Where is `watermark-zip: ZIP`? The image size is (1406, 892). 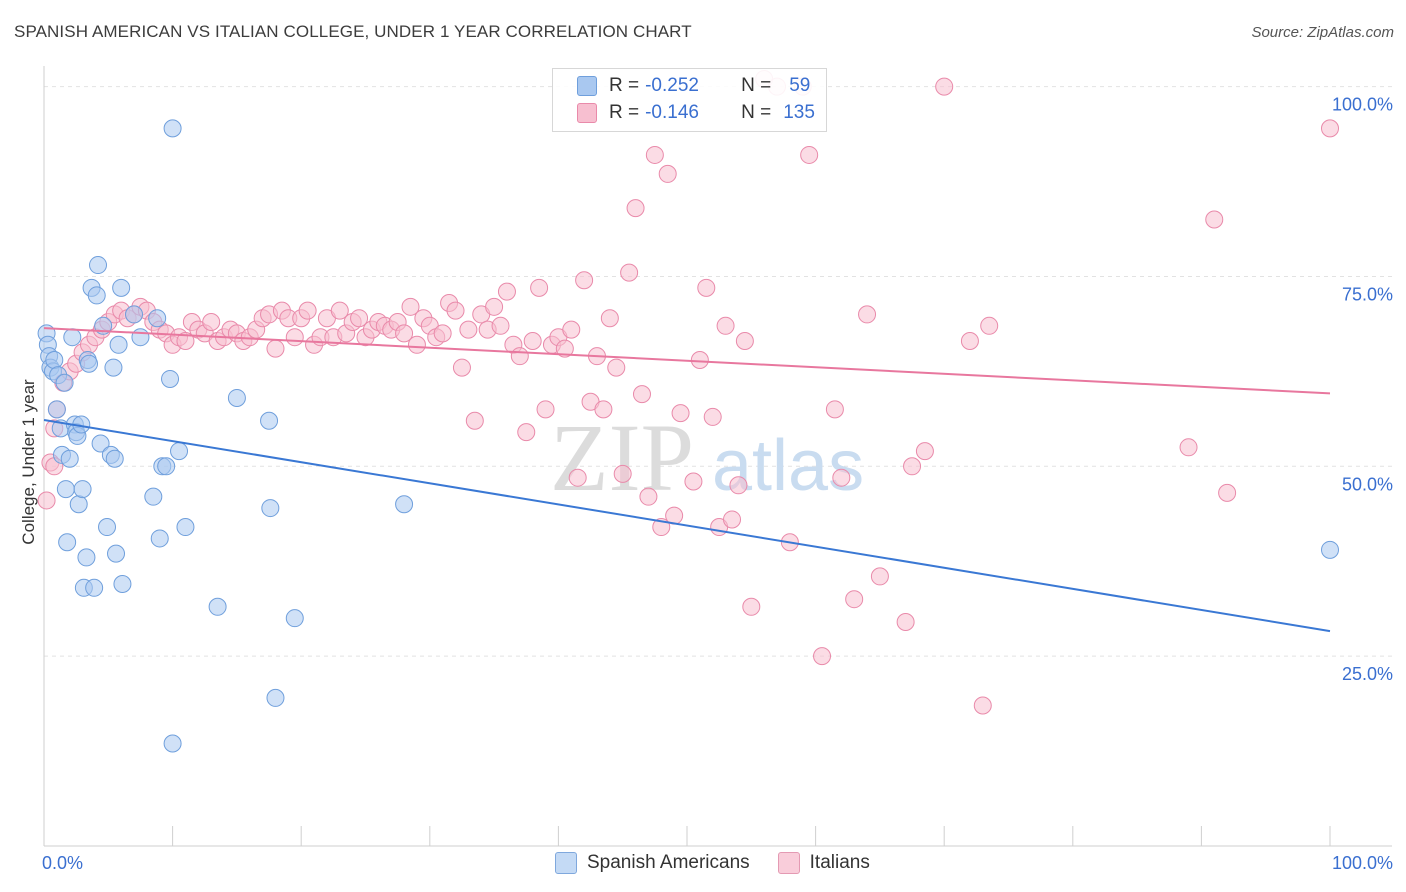
watermark-zip: ZIP is located at coordinates (622, 457).